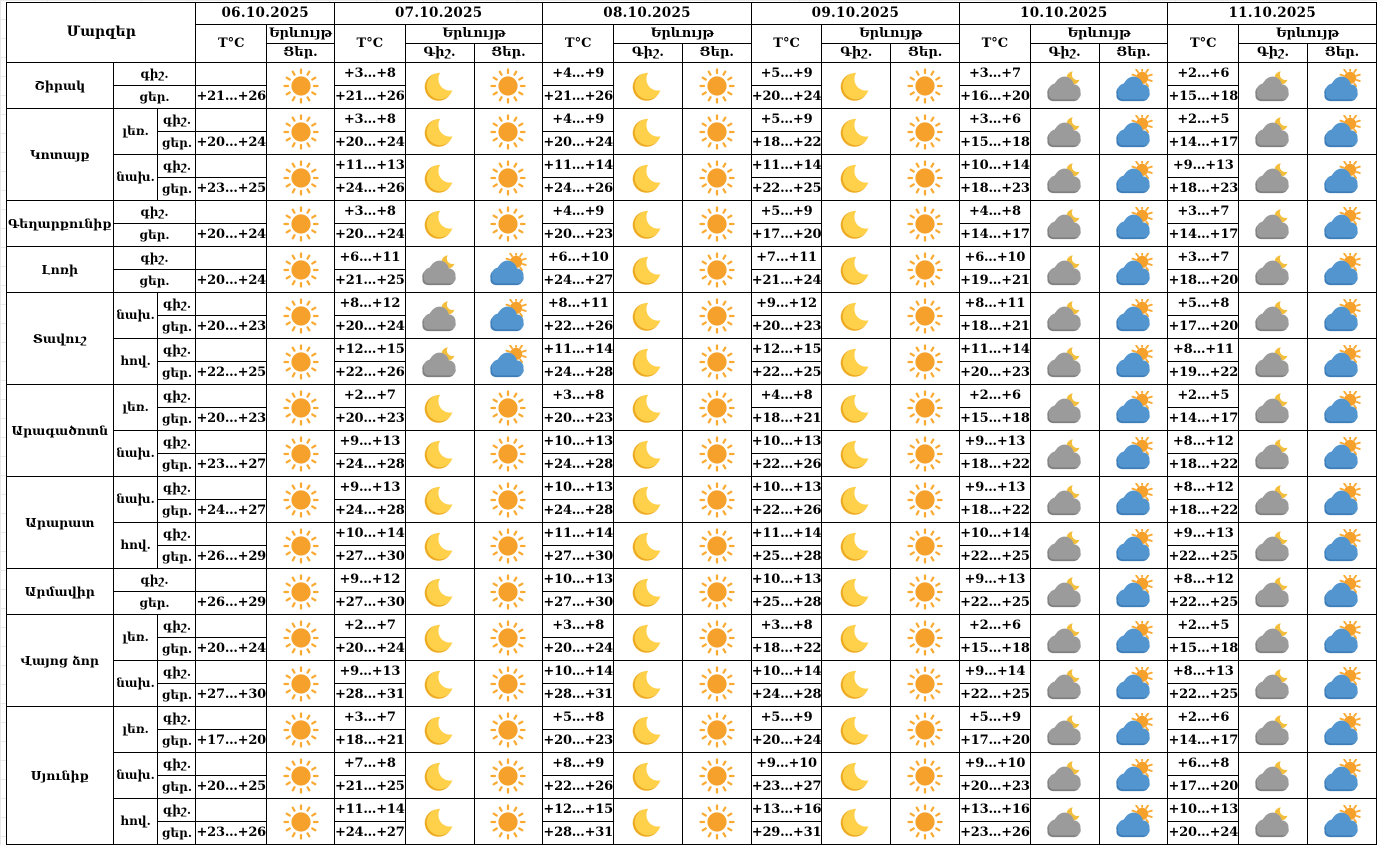 Image resolution: width=1377 pixels, height=845 pixels. I want to click on phenomenon-header: Երևույթ, so click(474, 34).